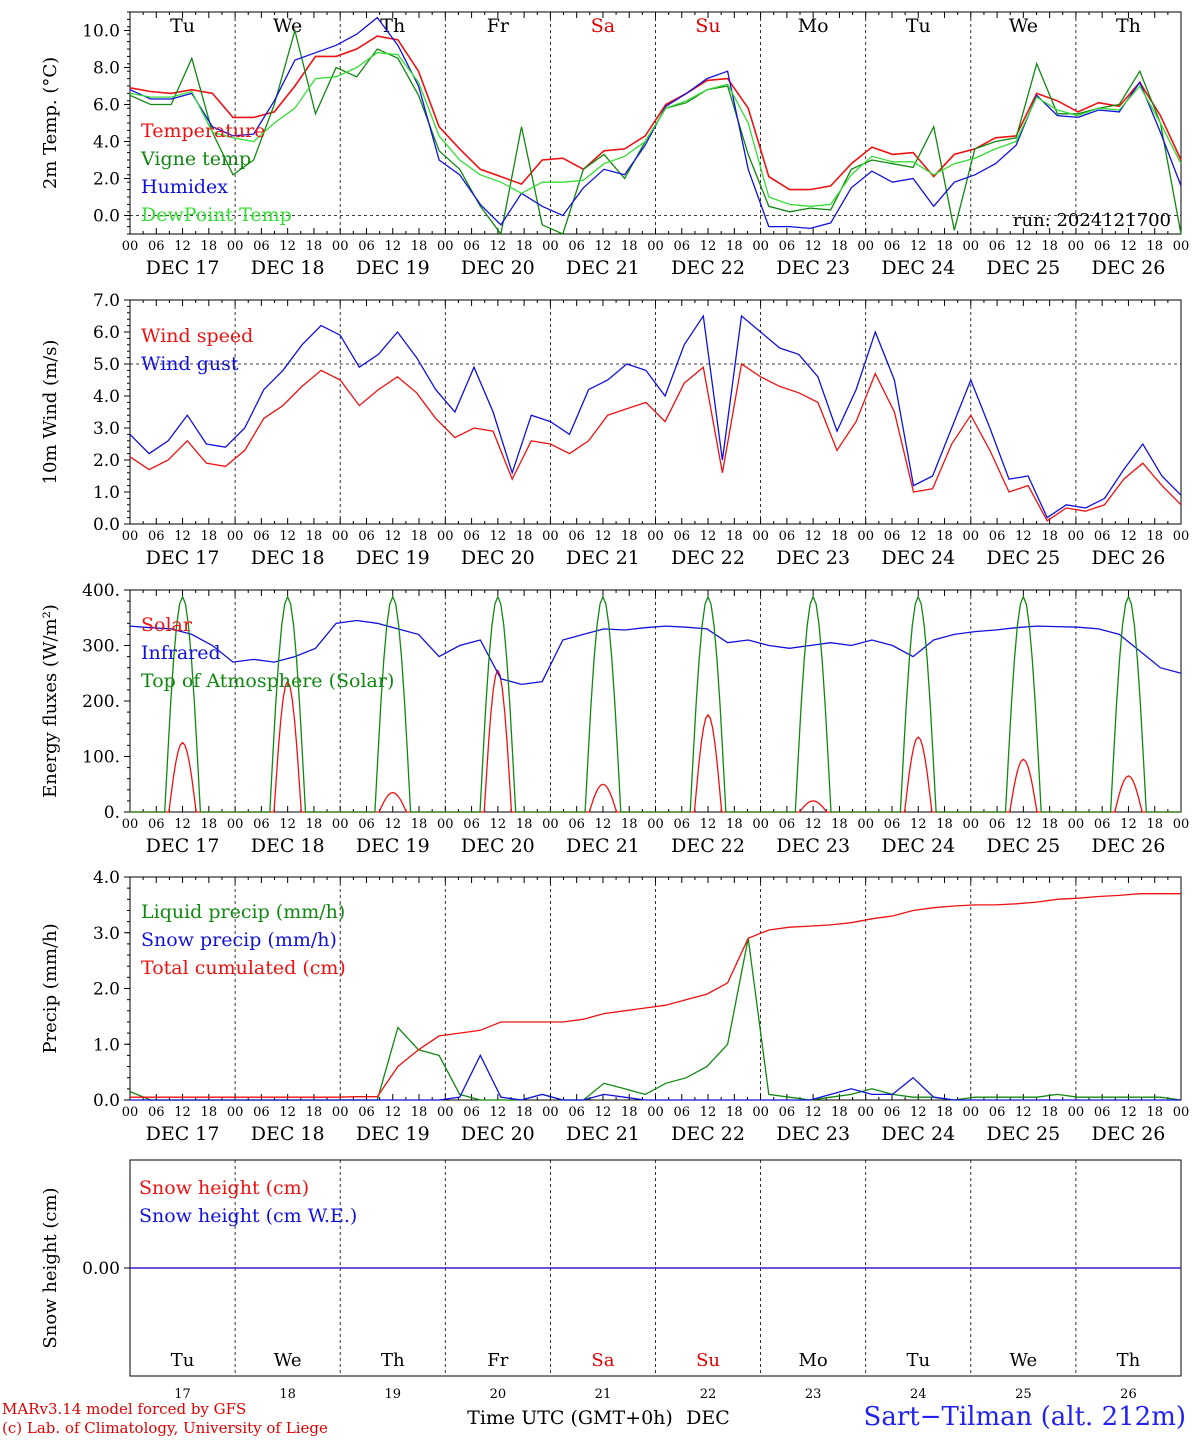 This screenshot has width=1194, height=1440. Describe the element at coordinates (248, 1216) in the screenshot. I see `legend-entry: Snow height (cm W.E.)` at that location.